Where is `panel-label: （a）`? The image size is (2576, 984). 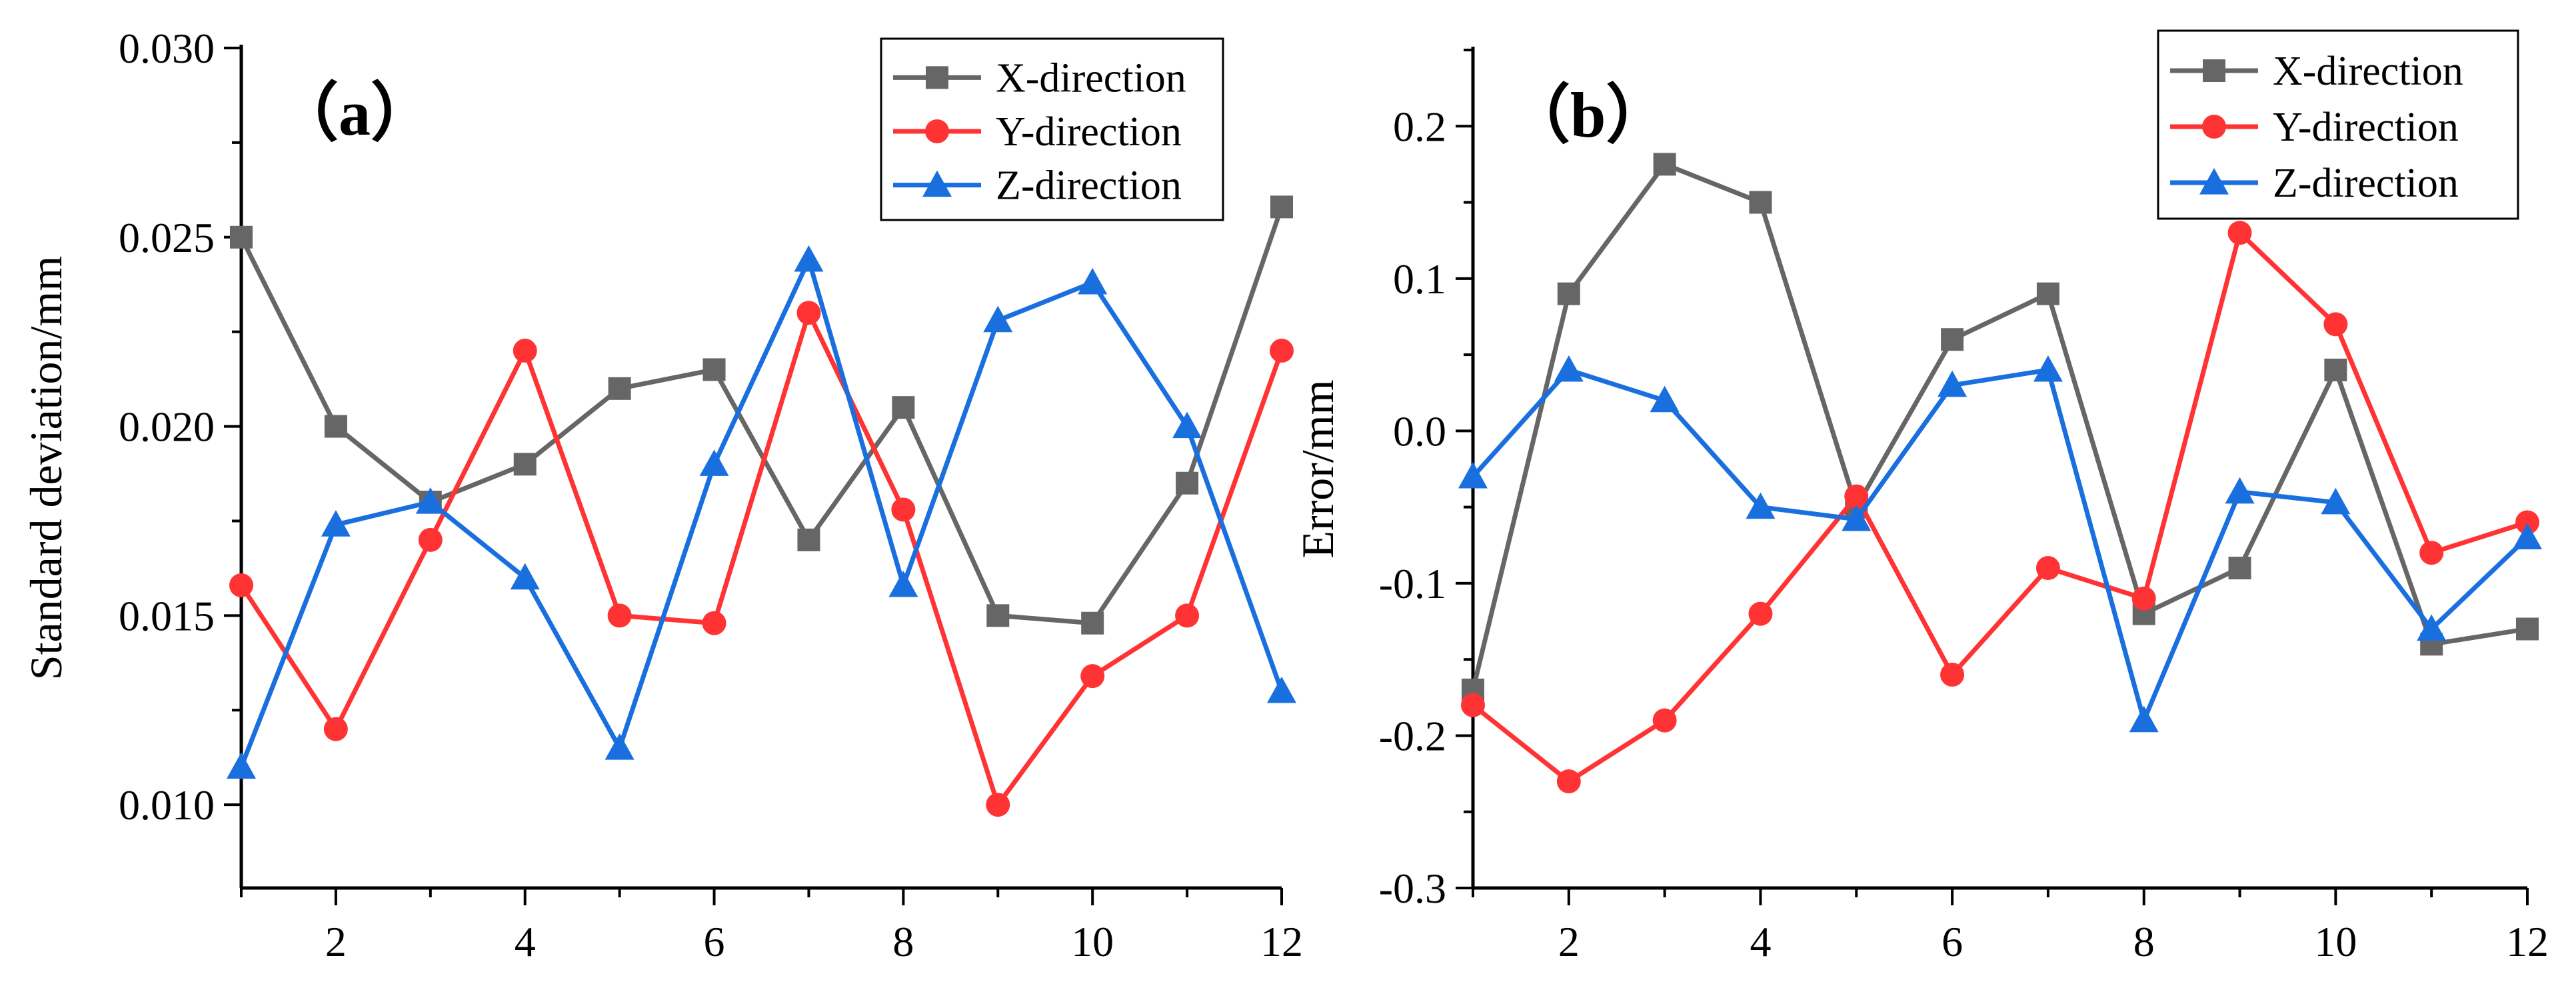 panel-label: （a） is located at coordinates (355, 113).